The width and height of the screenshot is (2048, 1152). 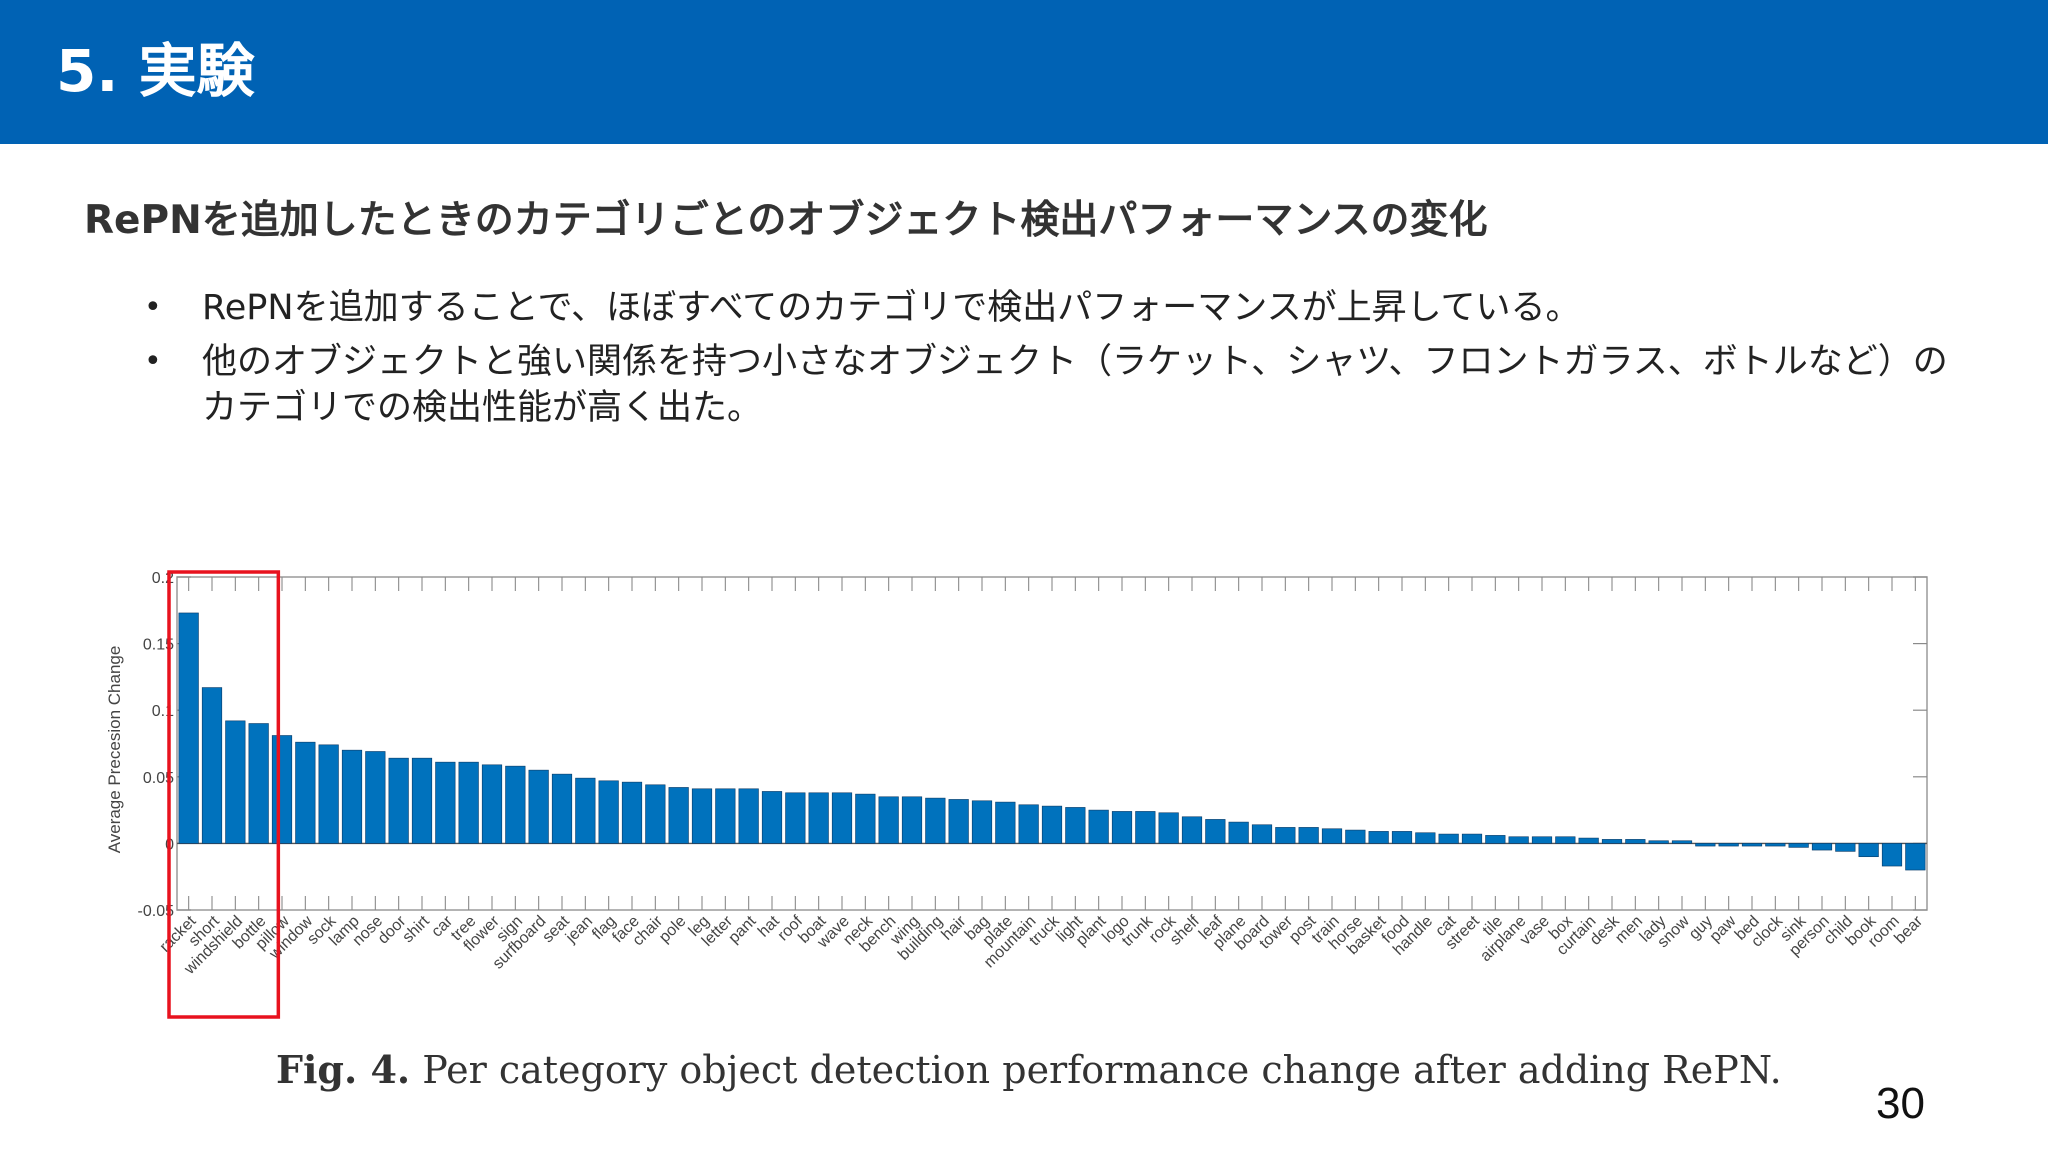 What do you see at coordinates (1900, 1103) in the screenshot?
I see `page-number: 30` at bounding box center [1900, 1103].